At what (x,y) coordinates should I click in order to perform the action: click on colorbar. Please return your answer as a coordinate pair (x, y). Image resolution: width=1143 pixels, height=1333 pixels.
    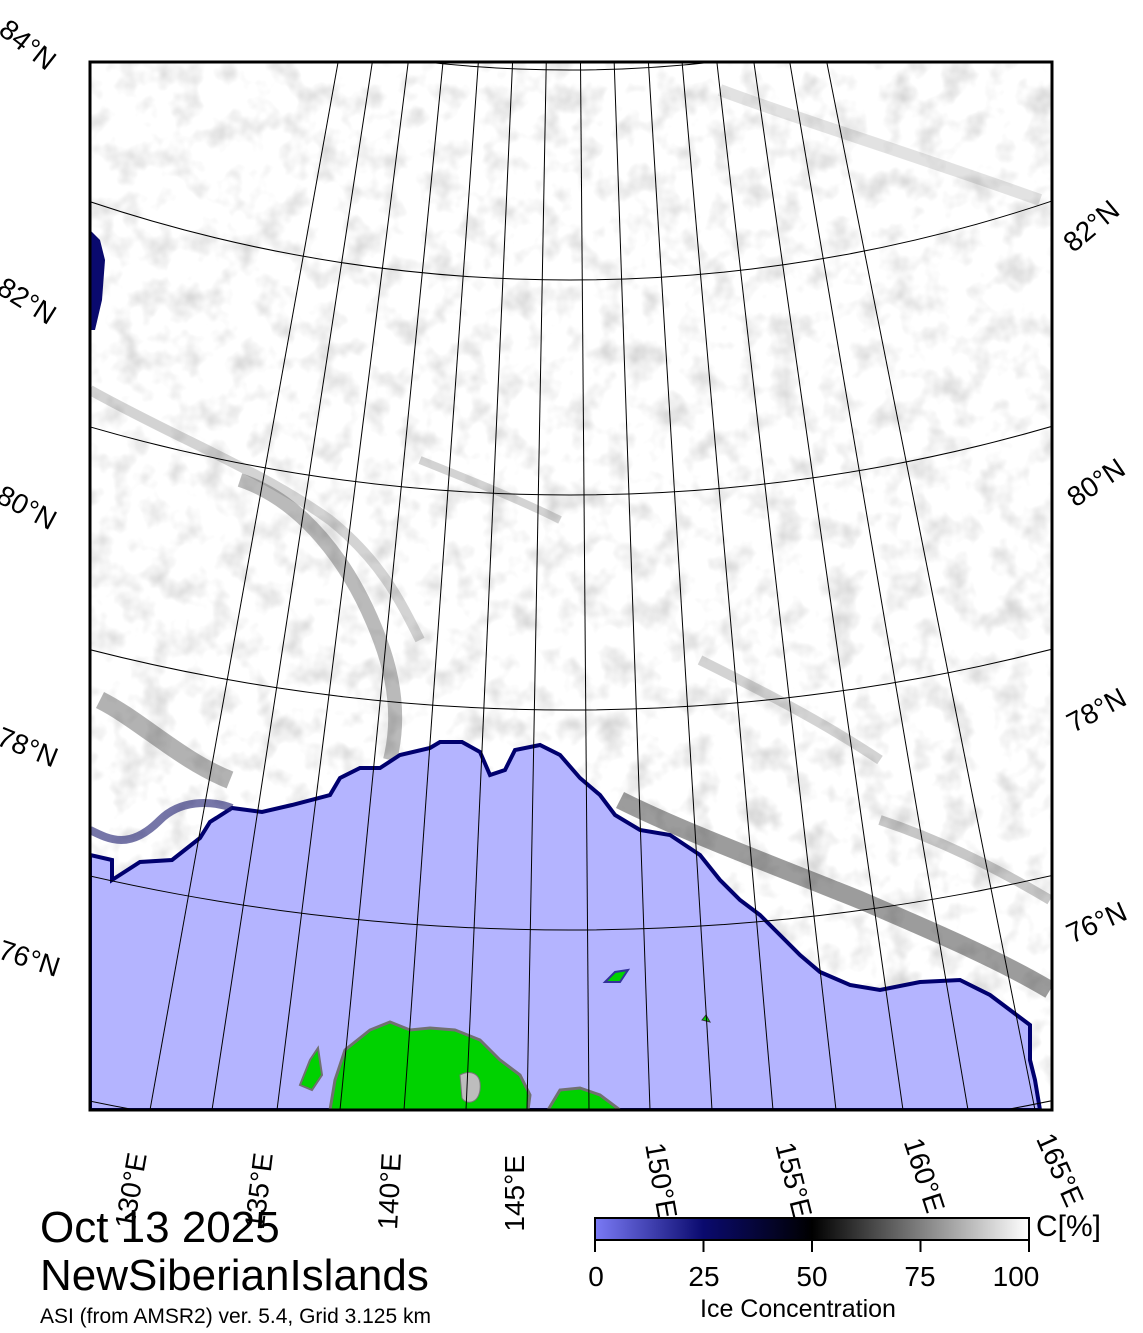
    Looking at the image, I should click on (812, 1234).